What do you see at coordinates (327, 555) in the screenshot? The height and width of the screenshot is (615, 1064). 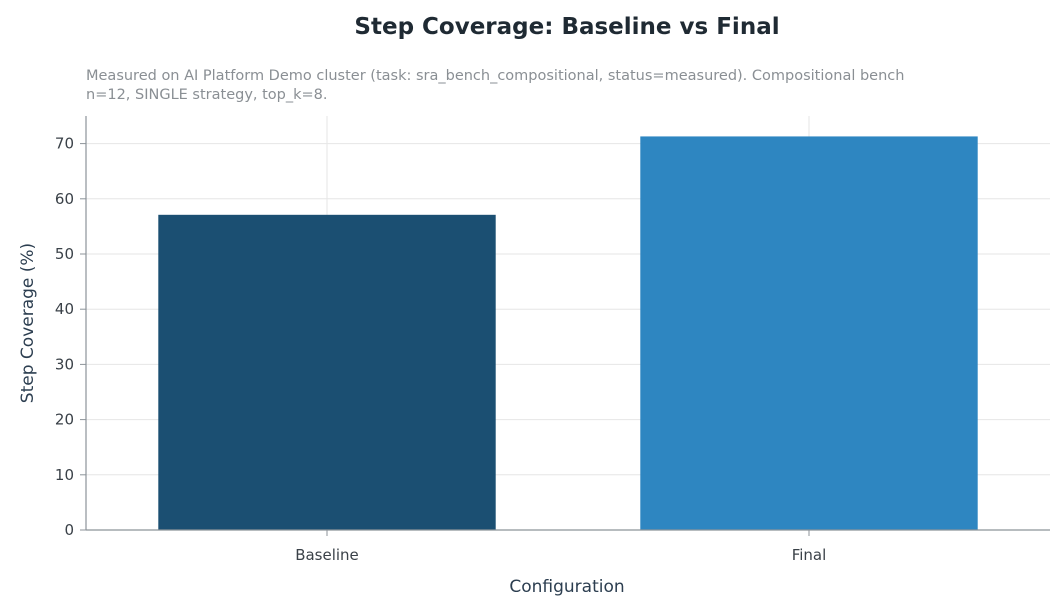 I see `x-tick-label-baseline: Baseline` at bounding box center [327, 555].